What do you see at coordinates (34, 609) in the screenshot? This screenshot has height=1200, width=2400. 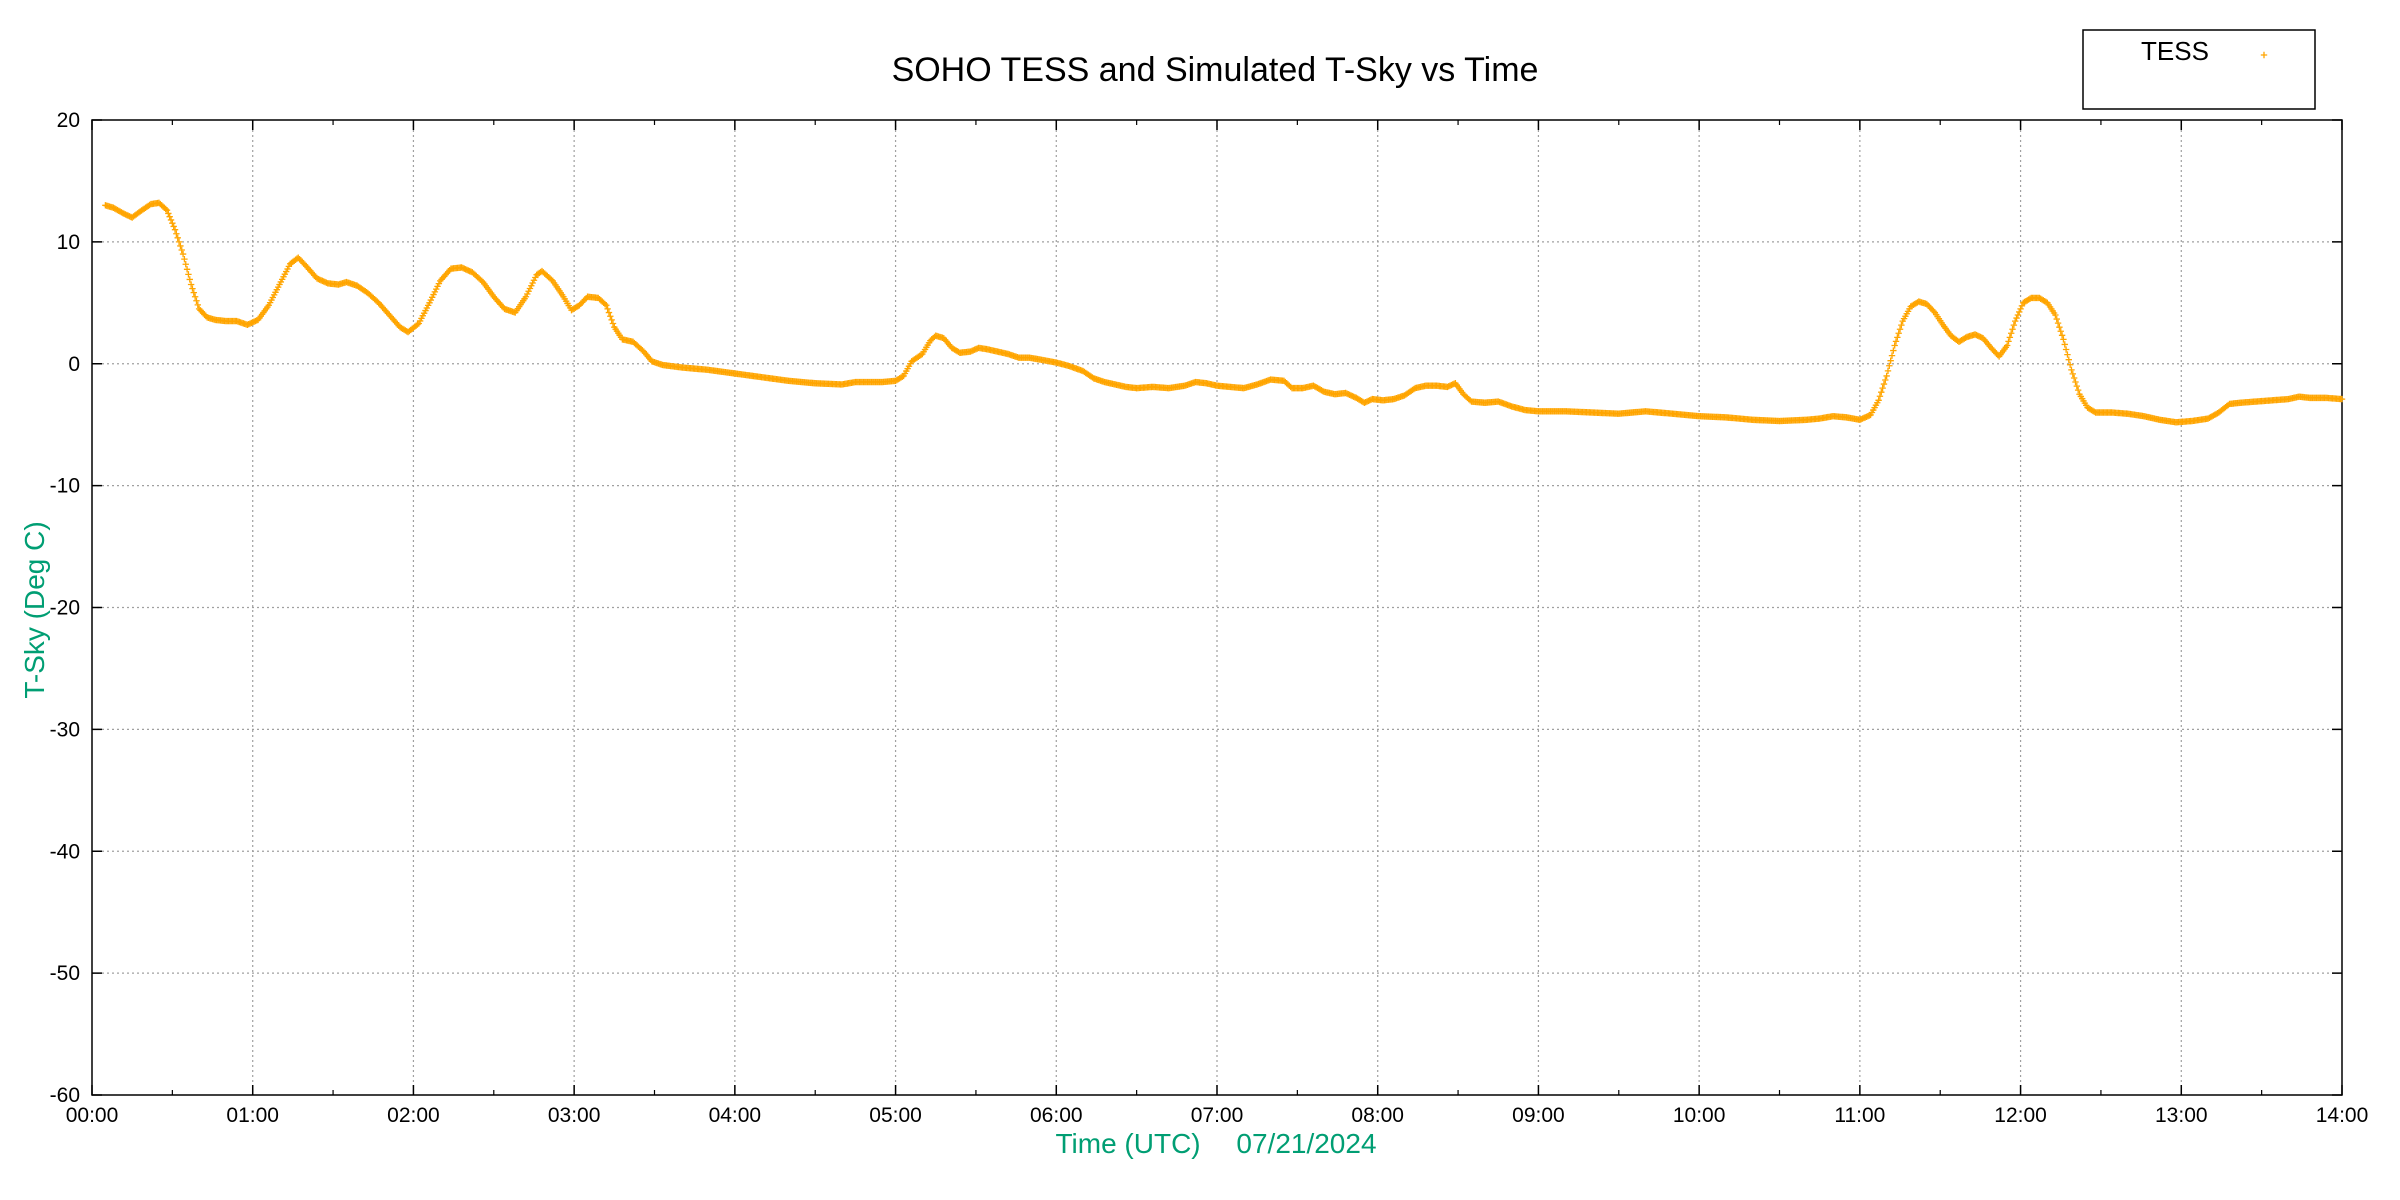 I see `y-axis-label: T-Sky (Deg C)` at bounding box center [34, 609].